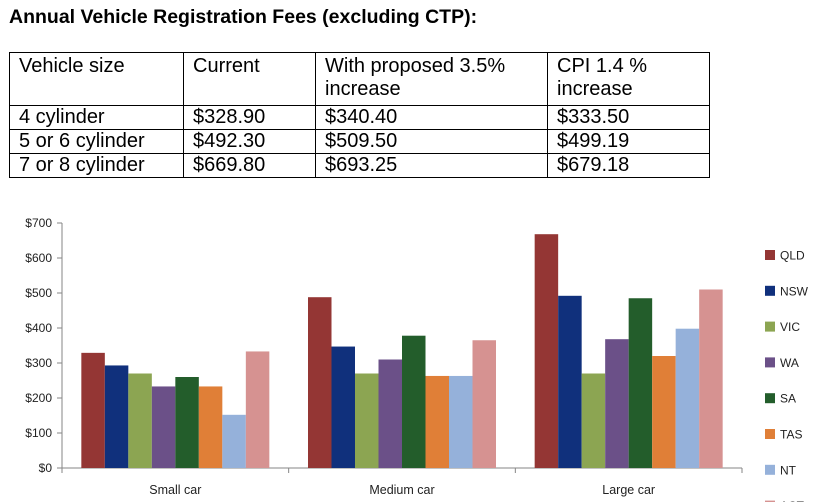  I want to click on legend-label-wa: WA, so click(789, 363).